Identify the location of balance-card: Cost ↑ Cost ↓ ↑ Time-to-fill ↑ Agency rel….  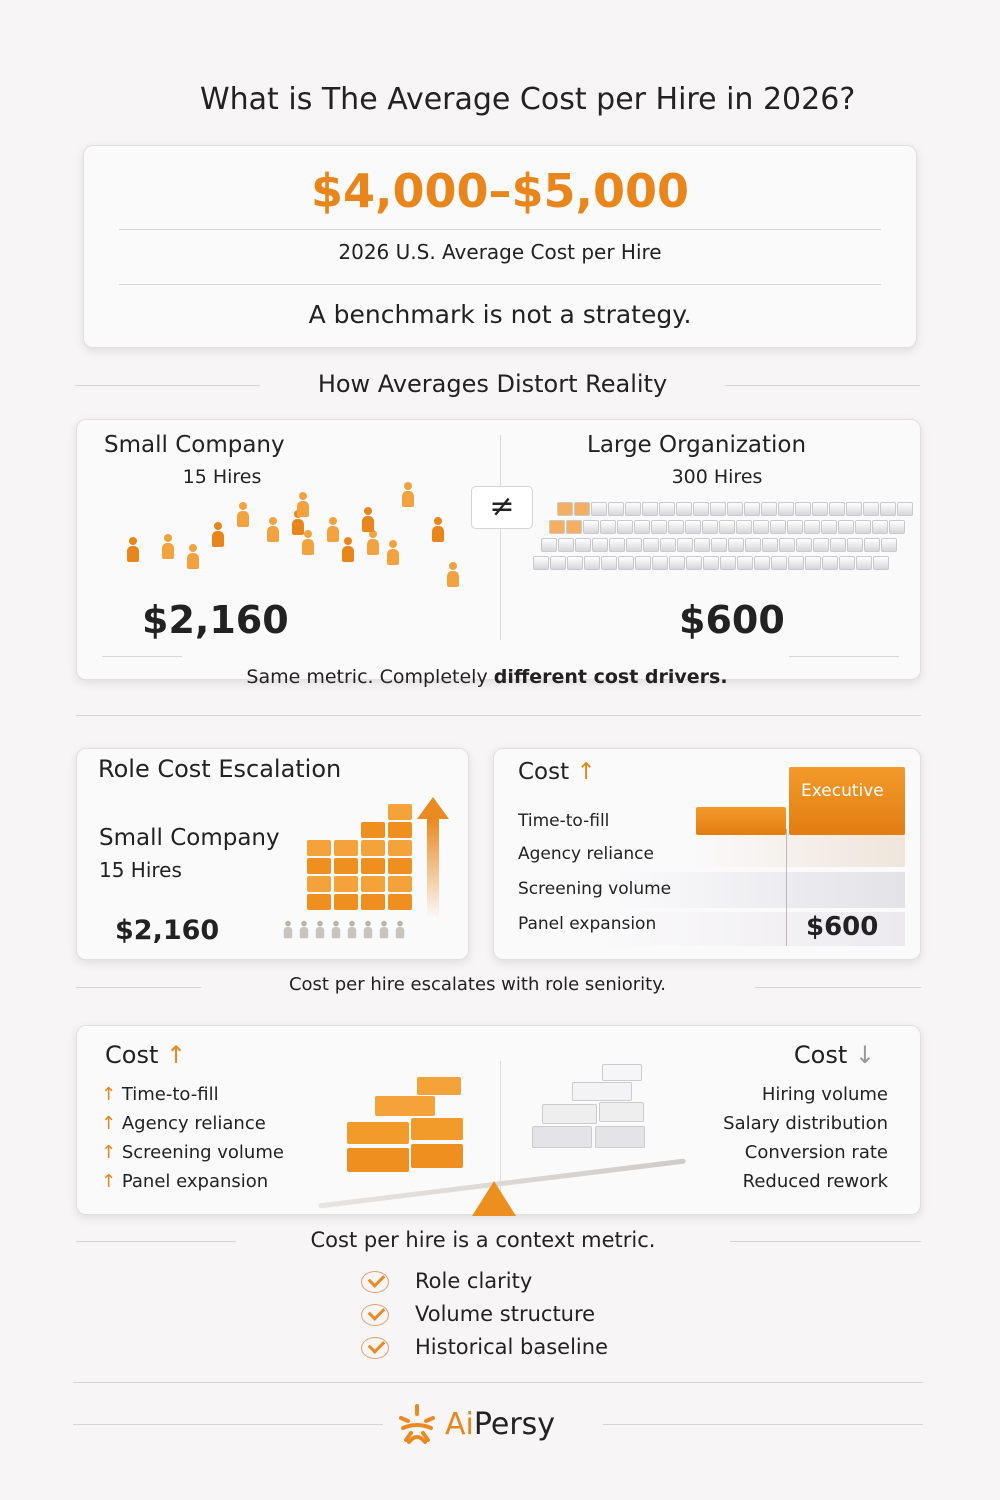
(498, 1120).